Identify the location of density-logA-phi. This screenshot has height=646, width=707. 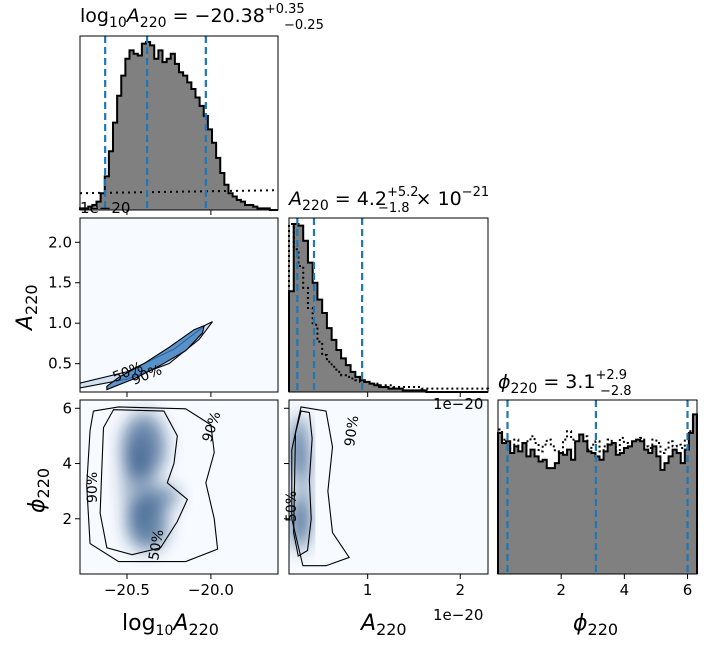
(150, 481).